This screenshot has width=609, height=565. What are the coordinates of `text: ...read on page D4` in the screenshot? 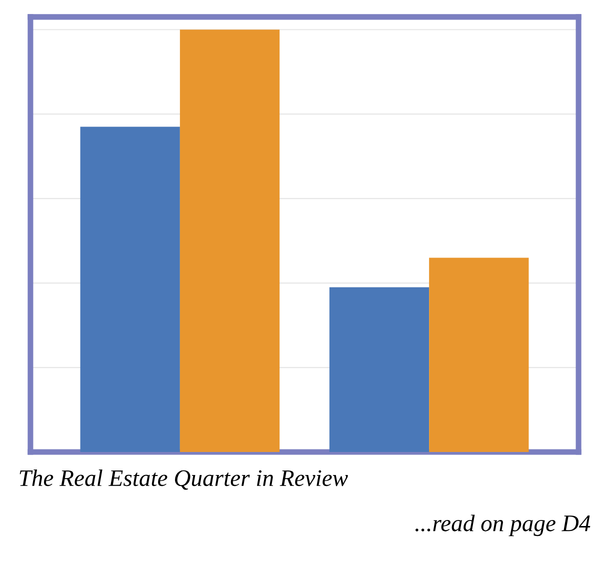 It's located at (503, 525).